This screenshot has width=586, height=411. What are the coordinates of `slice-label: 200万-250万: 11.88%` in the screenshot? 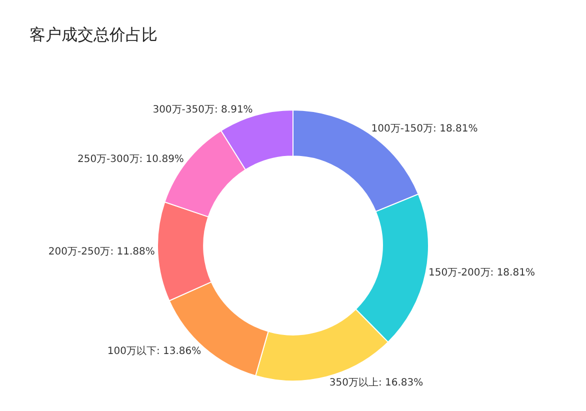 It's located at (101, 252).